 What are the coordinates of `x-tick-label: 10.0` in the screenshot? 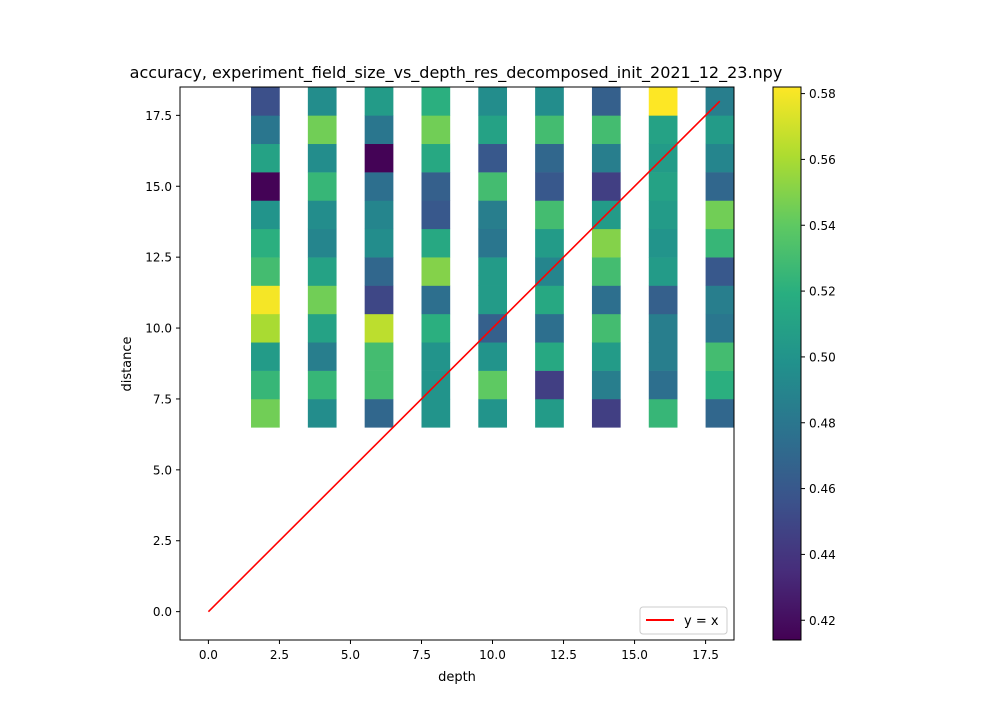 It's located at (492, 655).